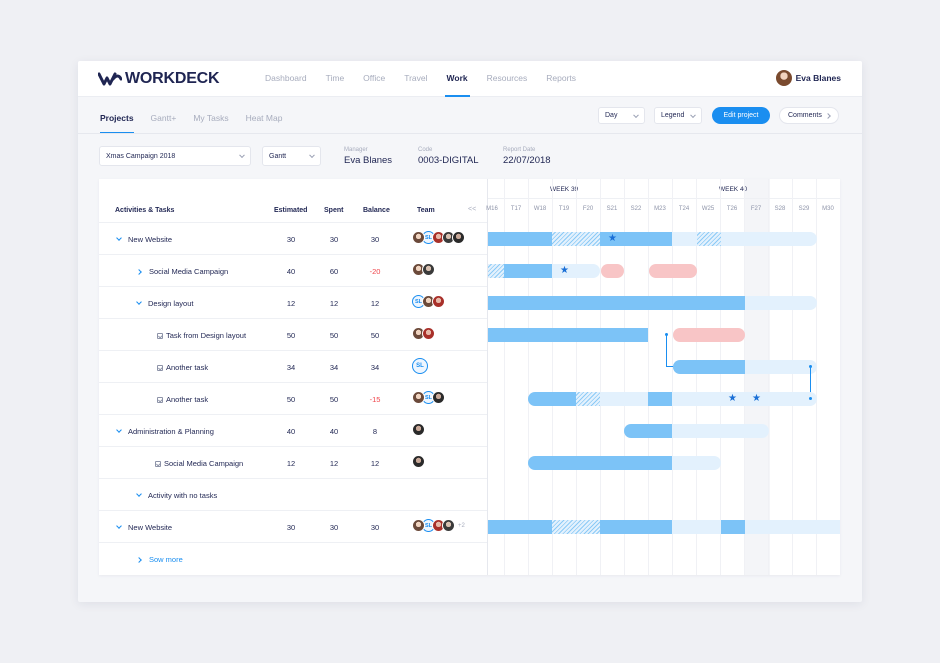  Describe the element at coordinates (804, 209) in the screenshot. I see `day-label: S29` at that location.